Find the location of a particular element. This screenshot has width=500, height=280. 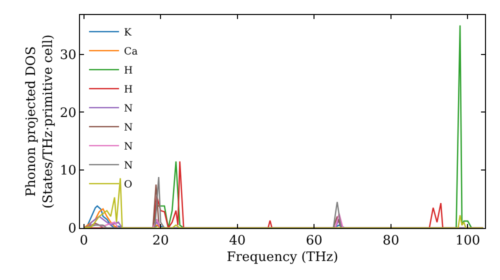

x-axis-title: Frequency (THz) is located at coordinates (282, 258).